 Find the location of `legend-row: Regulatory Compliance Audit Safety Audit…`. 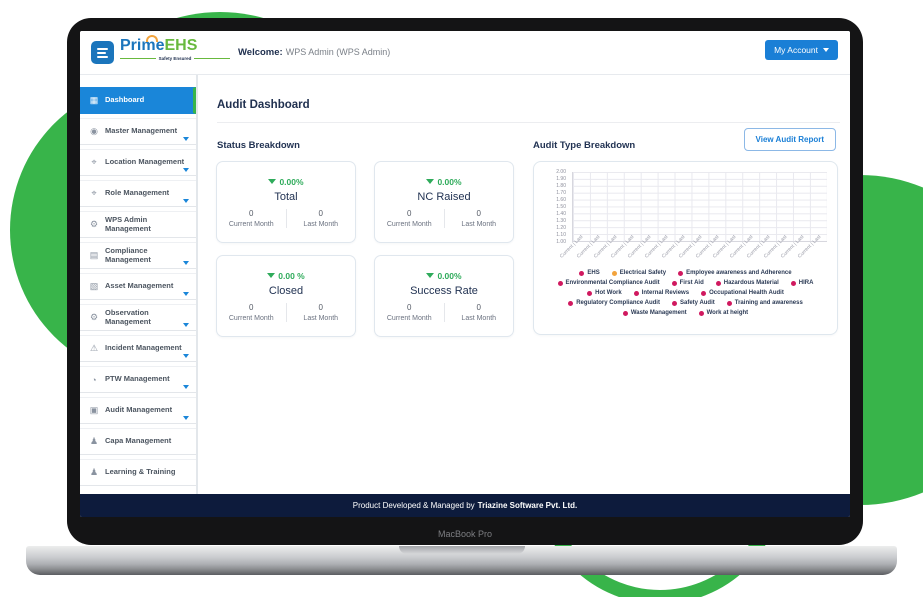

legend-row: Regulatory Compliance Audit Safety Audit… is located at coordinates (685, 303).